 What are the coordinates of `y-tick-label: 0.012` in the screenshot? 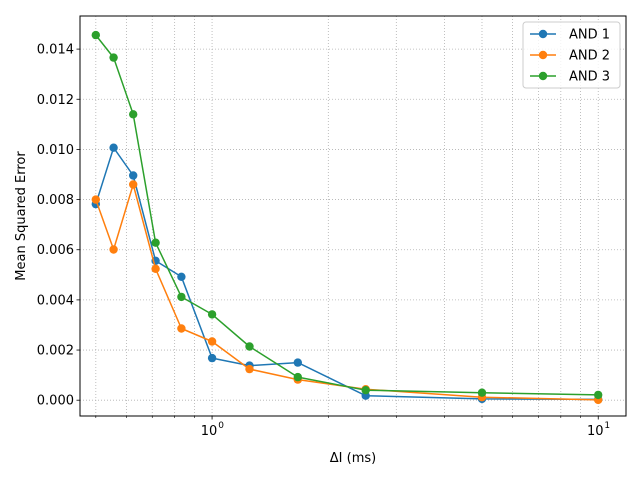 It's located at (55, 100).